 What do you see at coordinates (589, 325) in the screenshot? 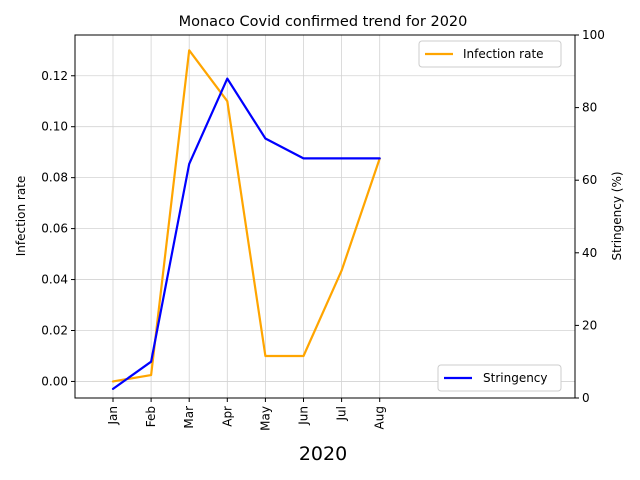
I see `right-tick-label: 20` at bounding box center [589, 325].